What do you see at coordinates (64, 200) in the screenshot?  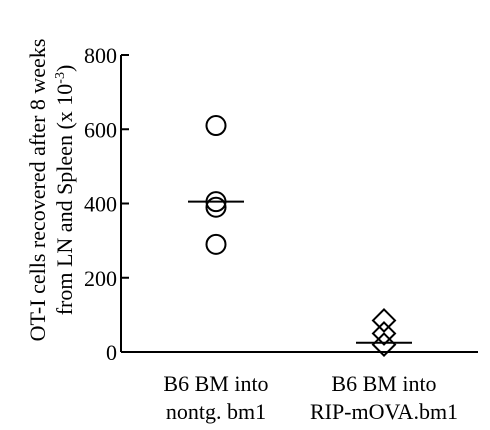 I see `y-axis-label-prefix: from LN and Spleen (x 10` at bounding box center [64, 200].